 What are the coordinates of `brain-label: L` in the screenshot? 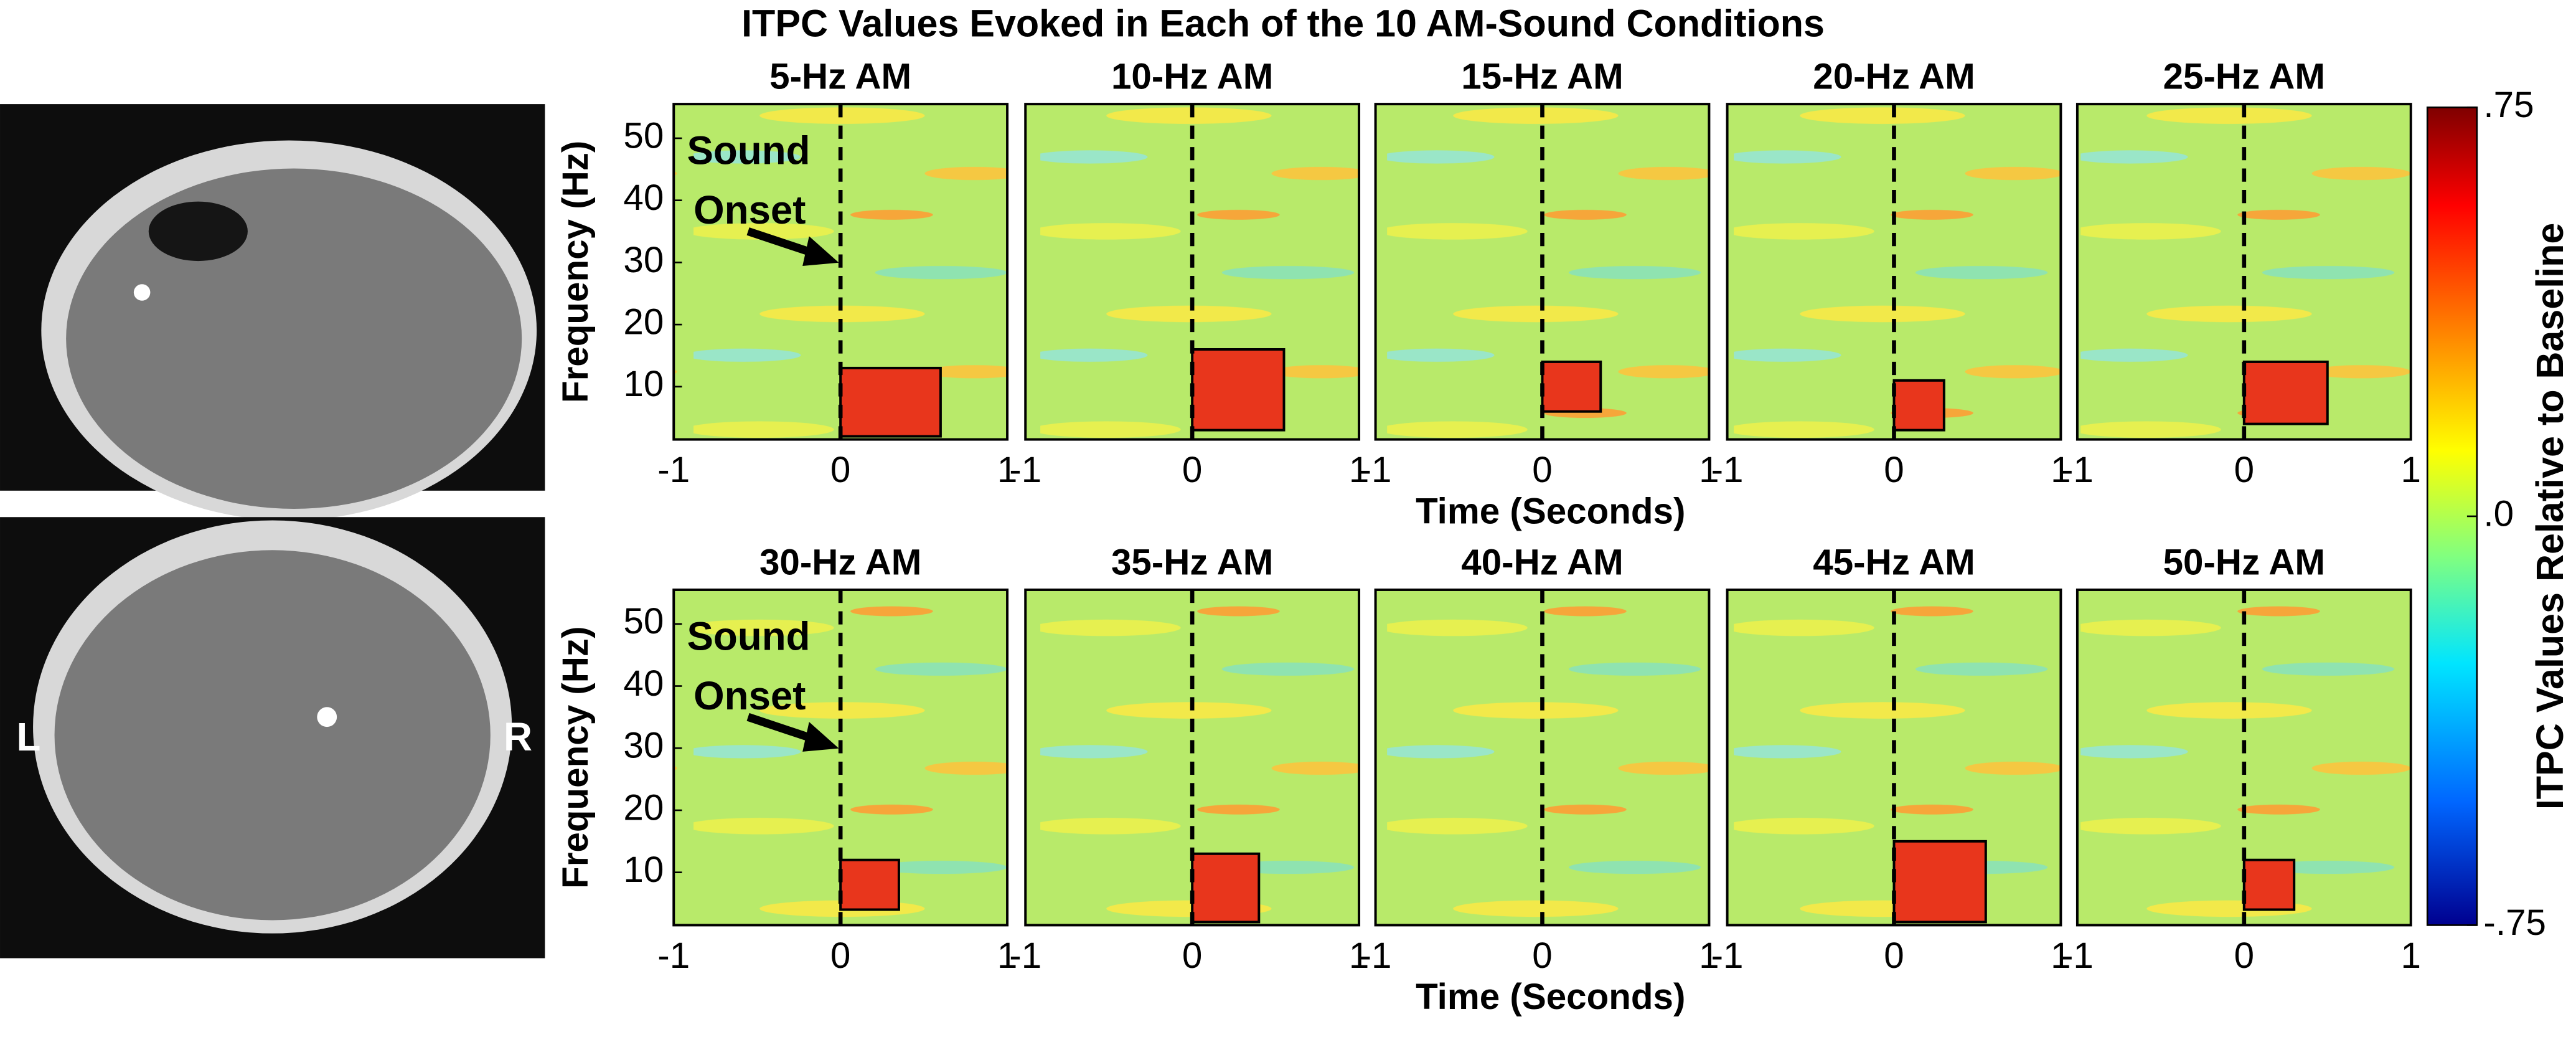 It's located at (29, 737).